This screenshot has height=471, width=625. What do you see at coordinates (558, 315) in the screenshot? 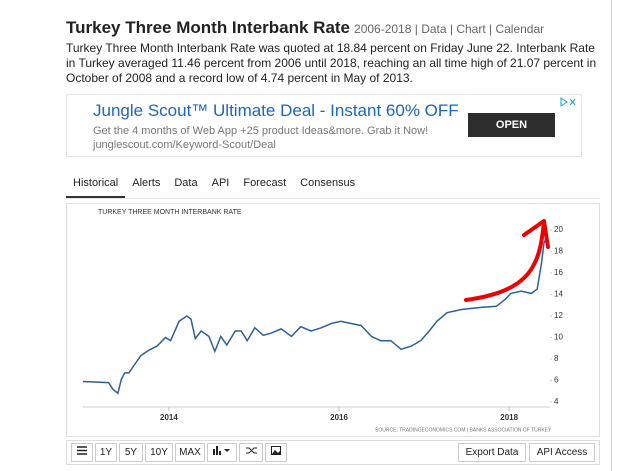
I see `y-tick-label: 12` at bounding box center [558, 315].